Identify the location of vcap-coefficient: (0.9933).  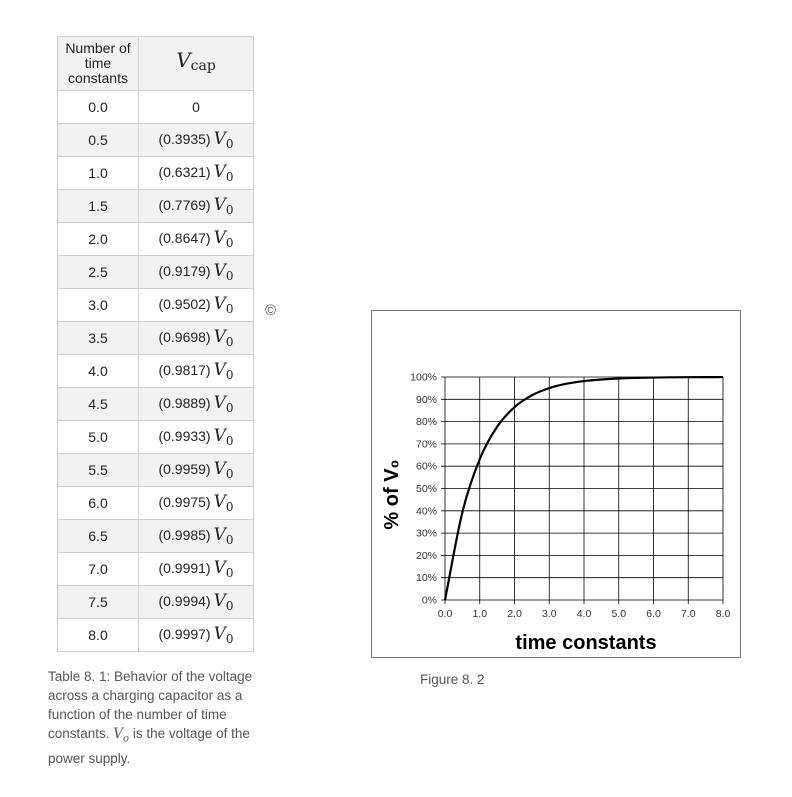
(184, 436).